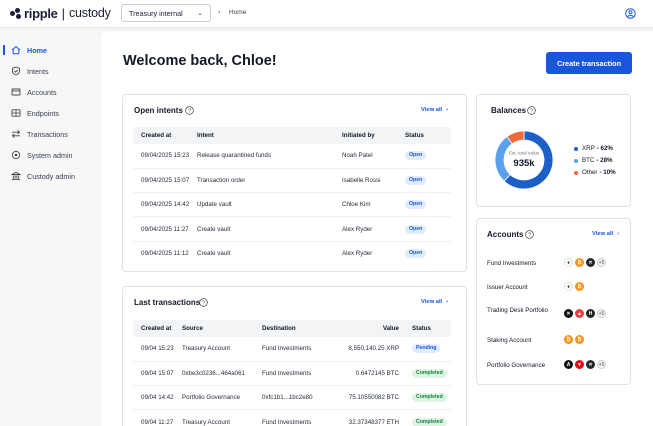 The width and height of the screenshot is (653, 426). I want to click on donut-slice-btc, so click(503, 158).